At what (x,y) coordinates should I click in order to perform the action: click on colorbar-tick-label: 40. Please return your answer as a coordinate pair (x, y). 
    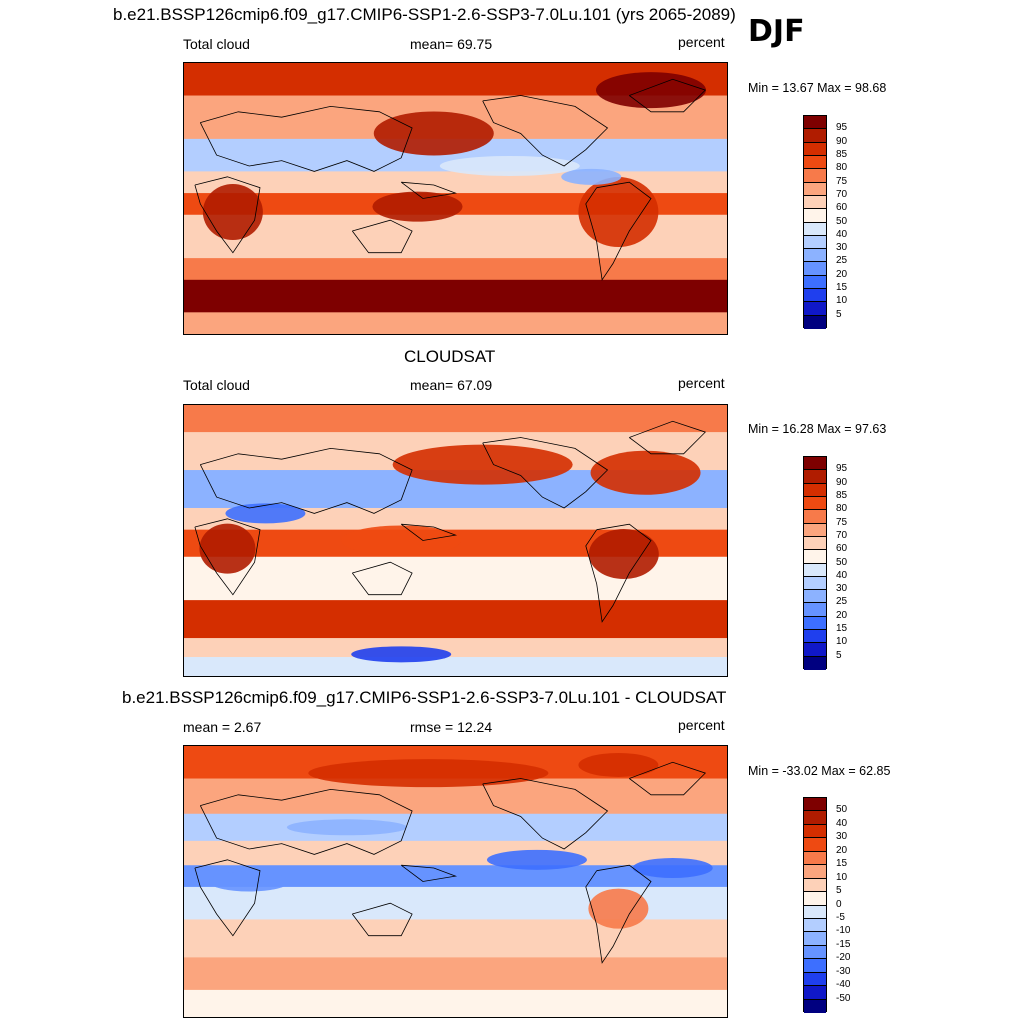
    Looking at the image, I should click on (842, 575).